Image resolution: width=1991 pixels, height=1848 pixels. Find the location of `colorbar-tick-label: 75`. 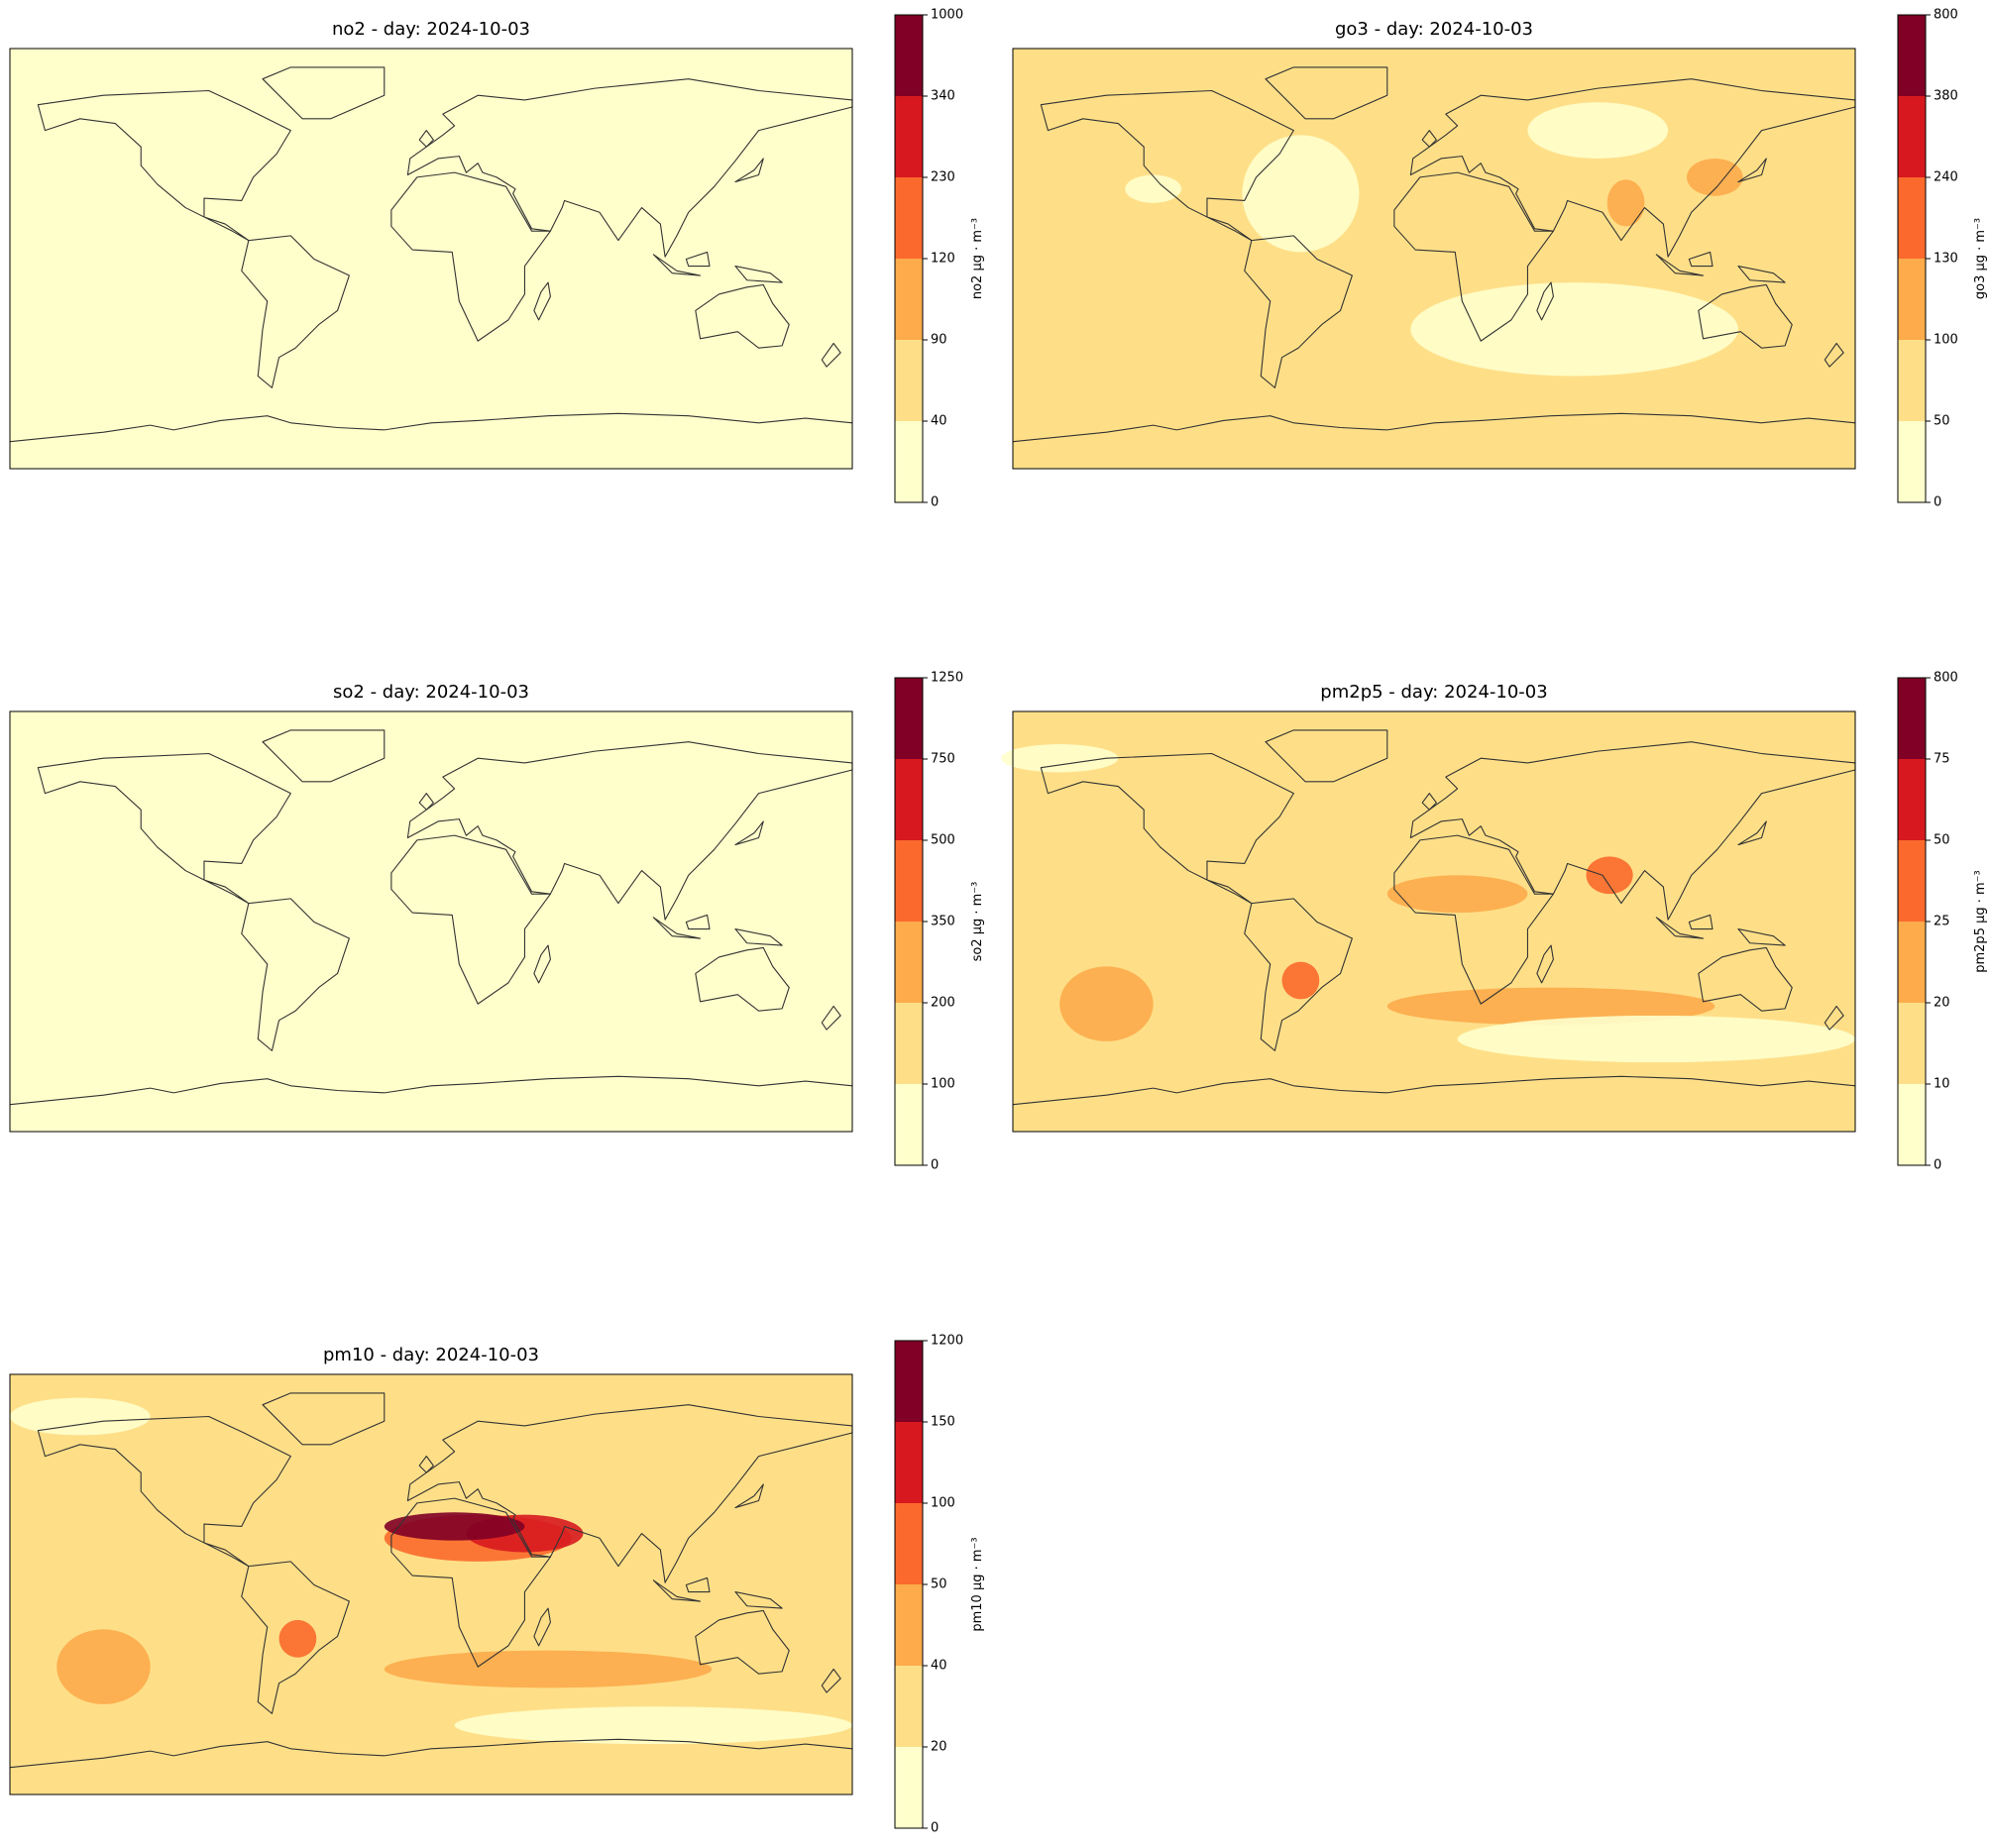

colorbar-tick-label: 75 is located at coordinates (1942, 759).